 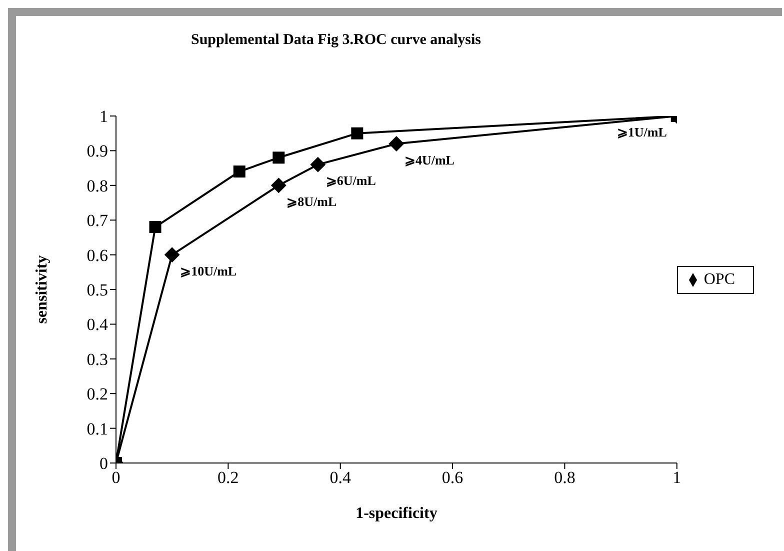 What do you see at coordinates (228, 478) in the screenshot?
I see `x-tick-label: 0.2` at bounding box center [228, 478].